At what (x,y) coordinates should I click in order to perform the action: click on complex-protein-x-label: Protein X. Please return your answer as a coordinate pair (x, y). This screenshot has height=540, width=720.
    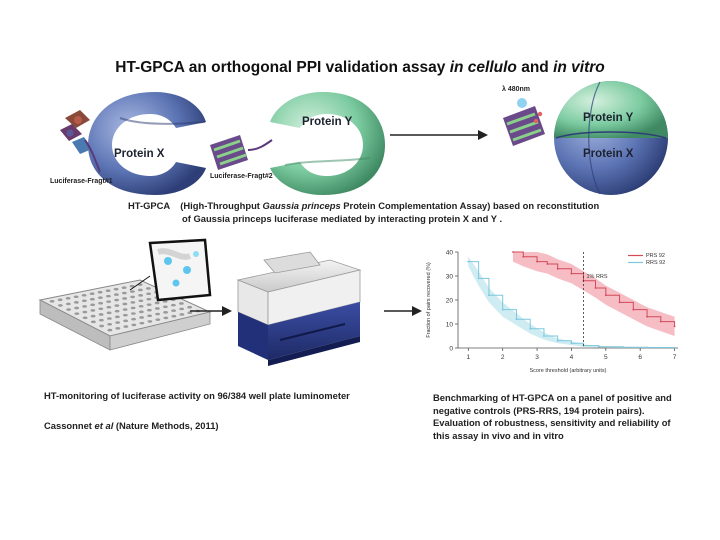
    Looking at the image, I should click on (608, 154).